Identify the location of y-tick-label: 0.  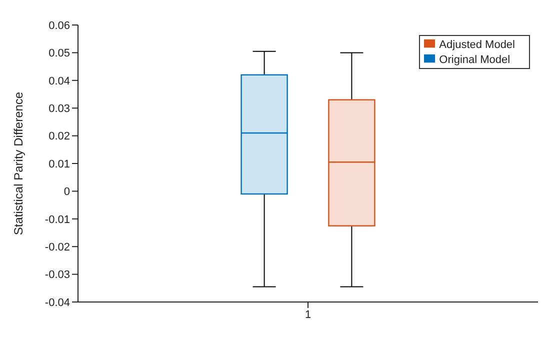
(67, 192).